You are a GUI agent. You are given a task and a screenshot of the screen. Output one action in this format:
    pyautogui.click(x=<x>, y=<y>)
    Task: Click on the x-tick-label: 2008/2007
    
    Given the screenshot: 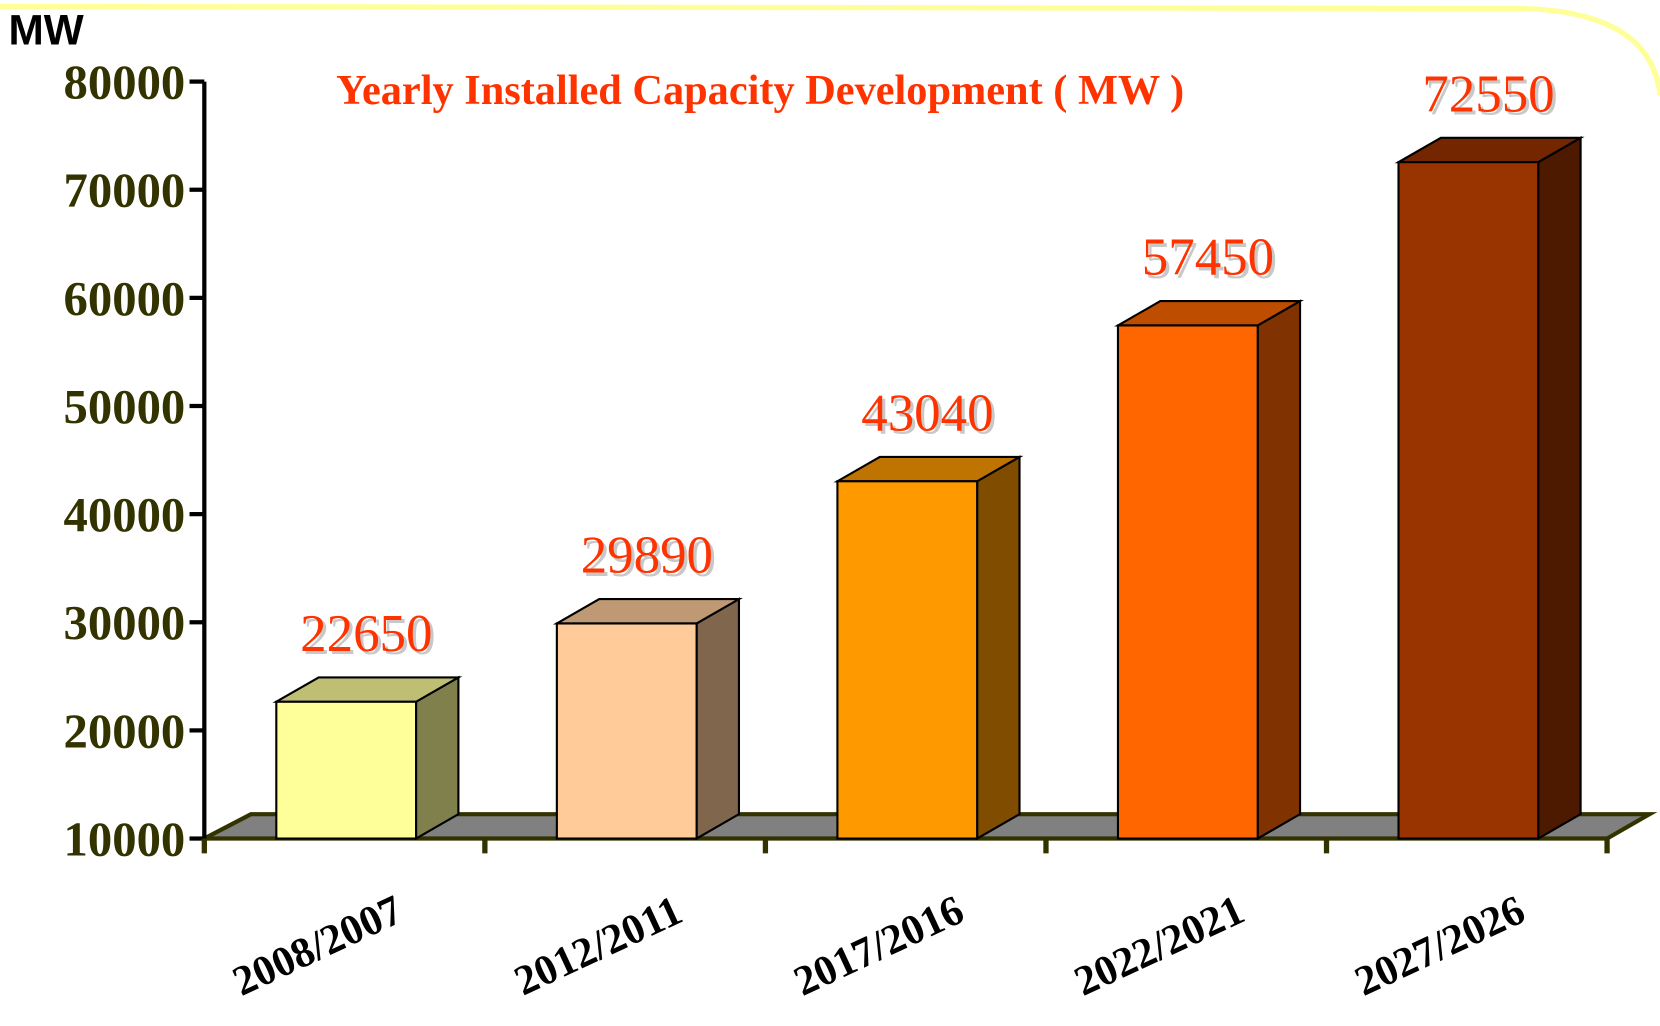 What is the action you would take?
    pyautogui.click(x=318, y=945)
    